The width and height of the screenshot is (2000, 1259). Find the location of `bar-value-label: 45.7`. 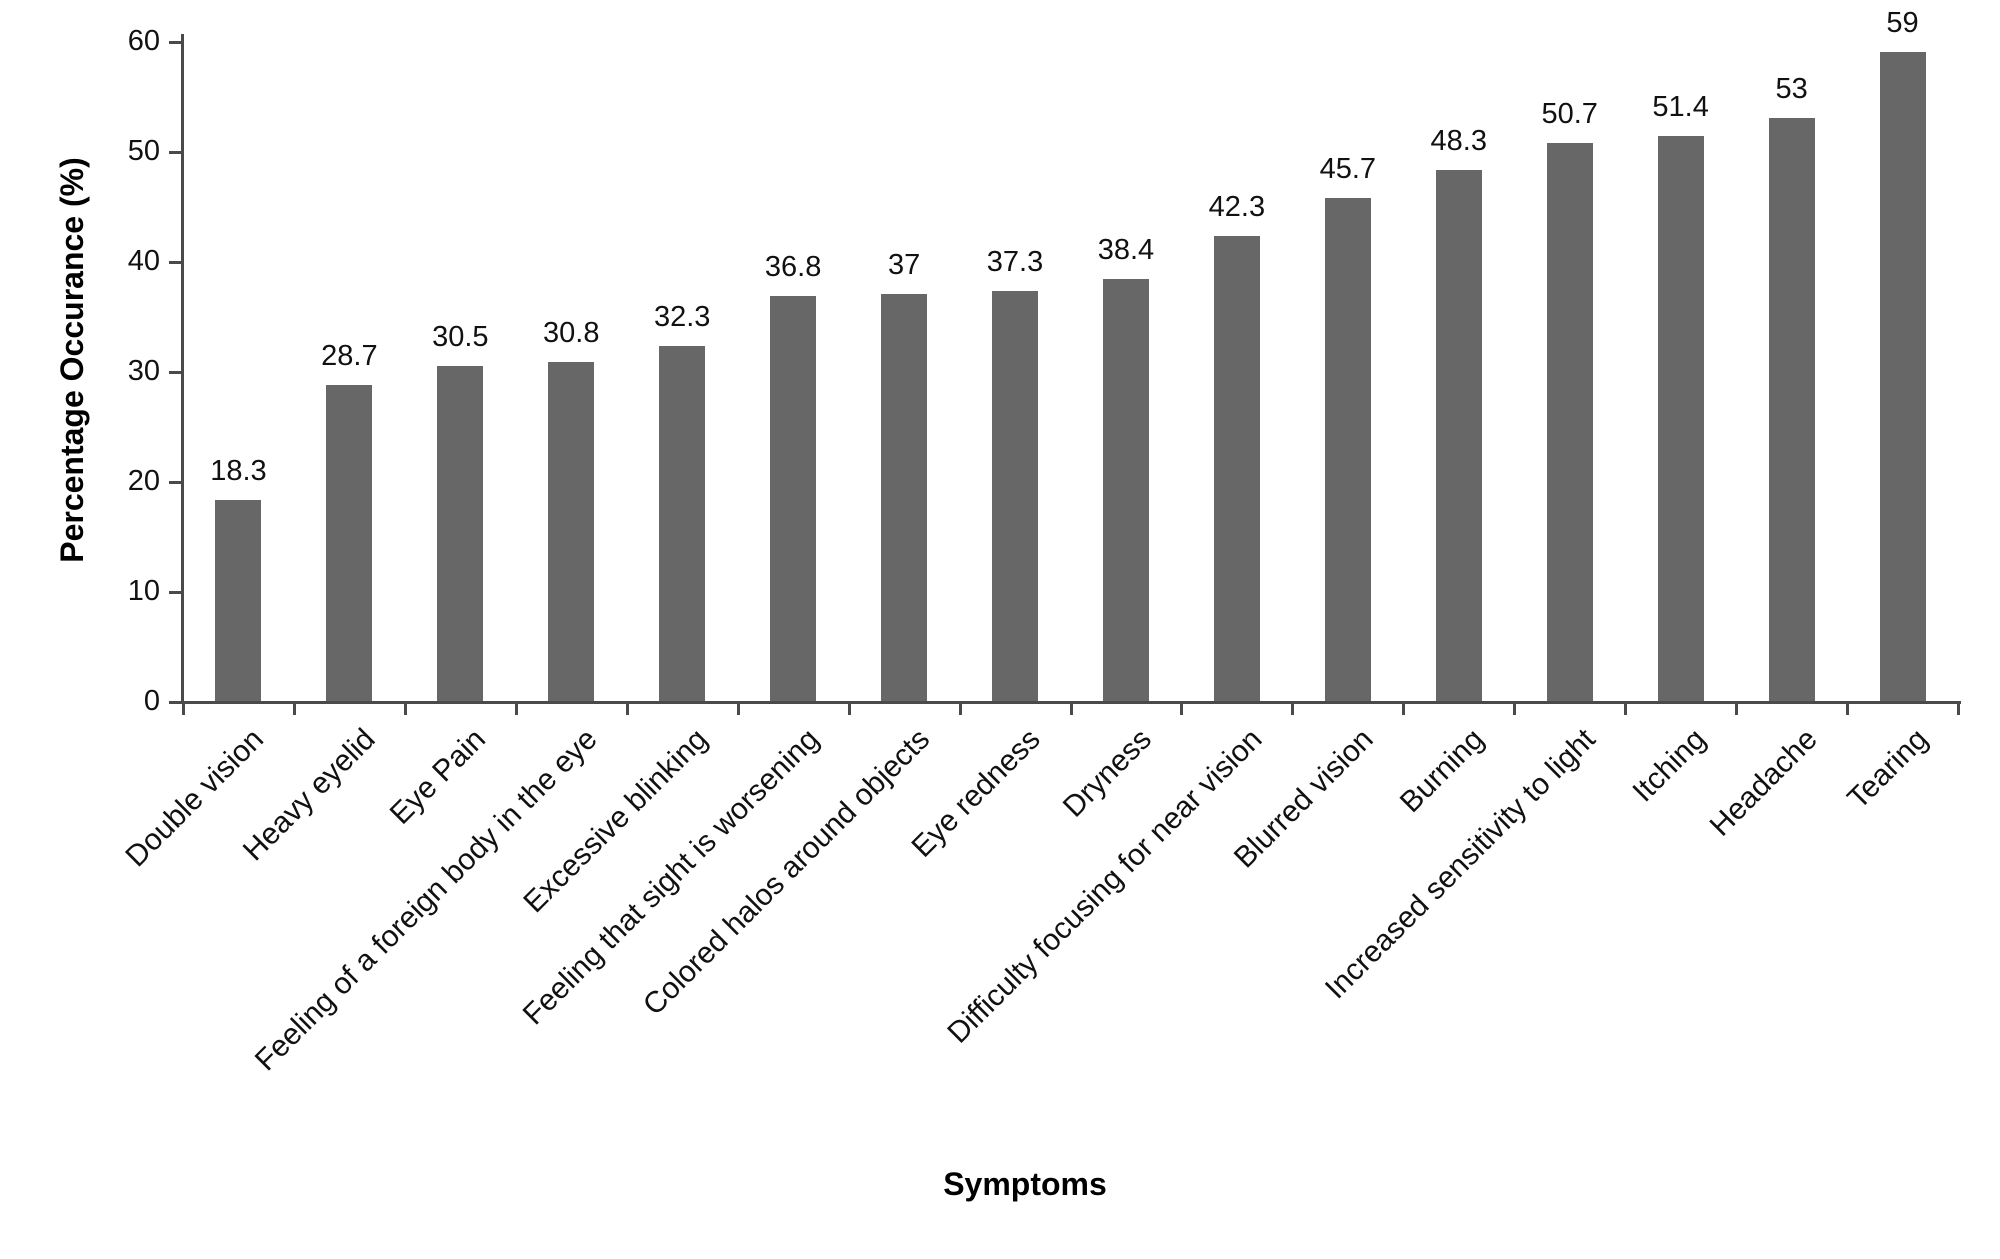

bar-value-label: 45.7 is located at coordinates (1348, 169).